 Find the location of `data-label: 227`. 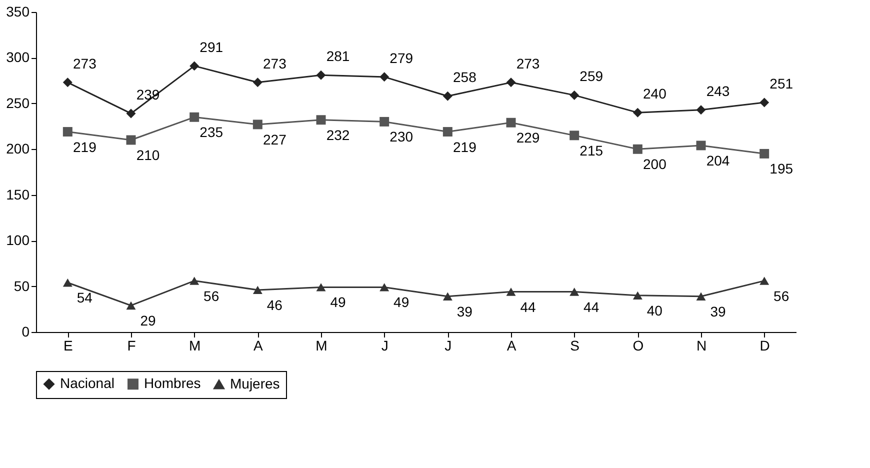

data-label: 227 is located at coordinates (274, 139).